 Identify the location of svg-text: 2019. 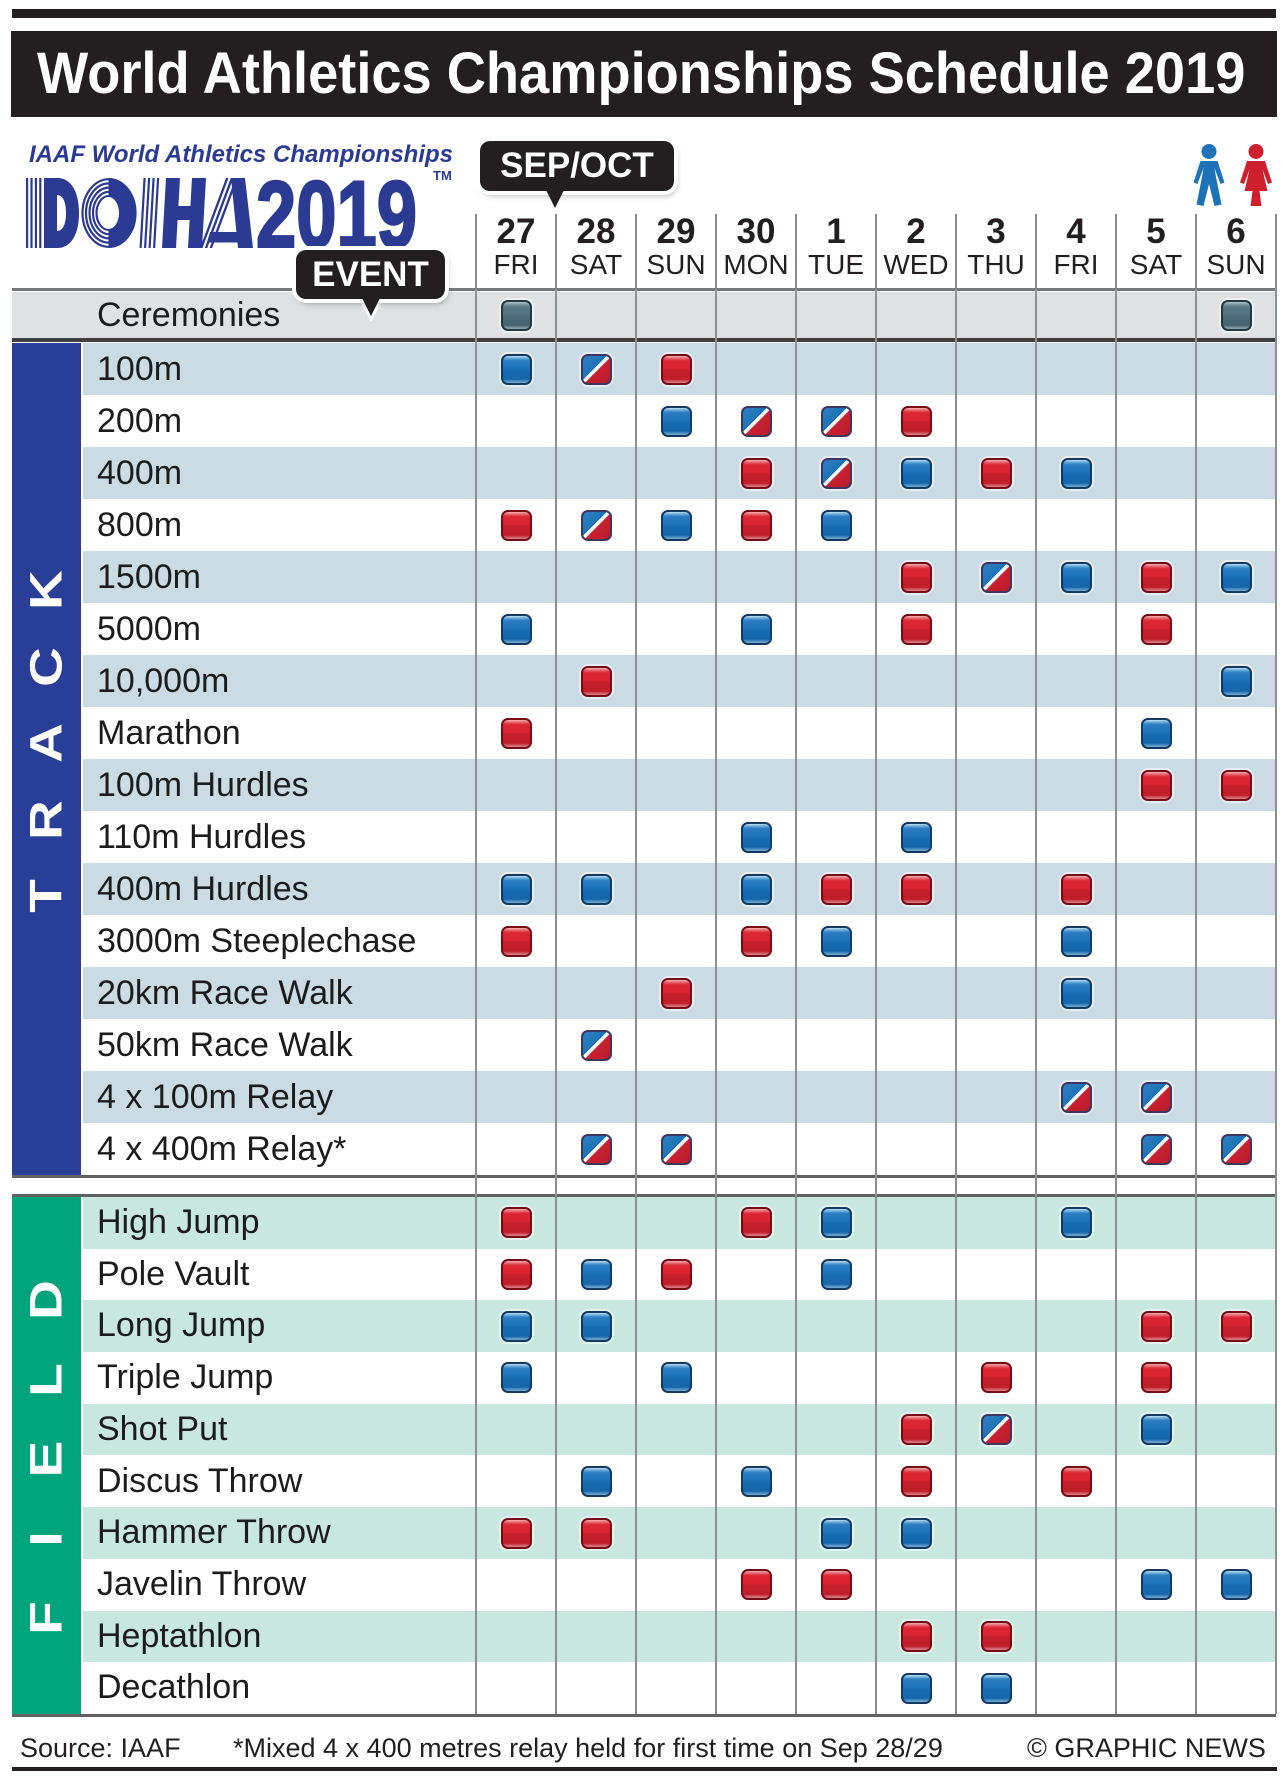
(336, 213).